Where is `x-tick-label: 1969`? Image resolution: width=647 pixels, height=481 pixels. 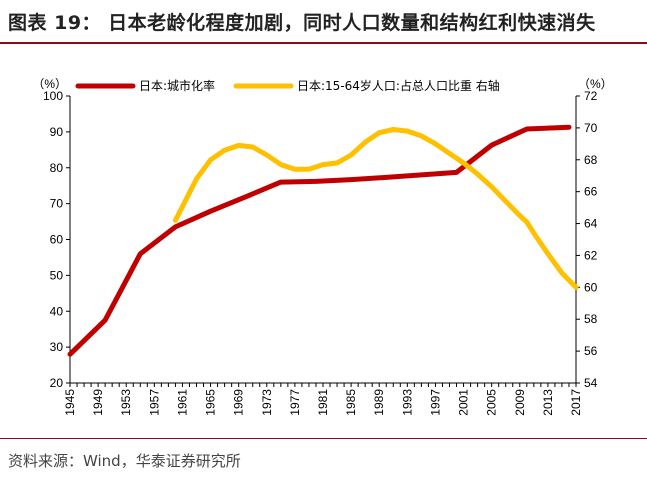
x-tick-label: 1969 is located at coordinates (239, 402).